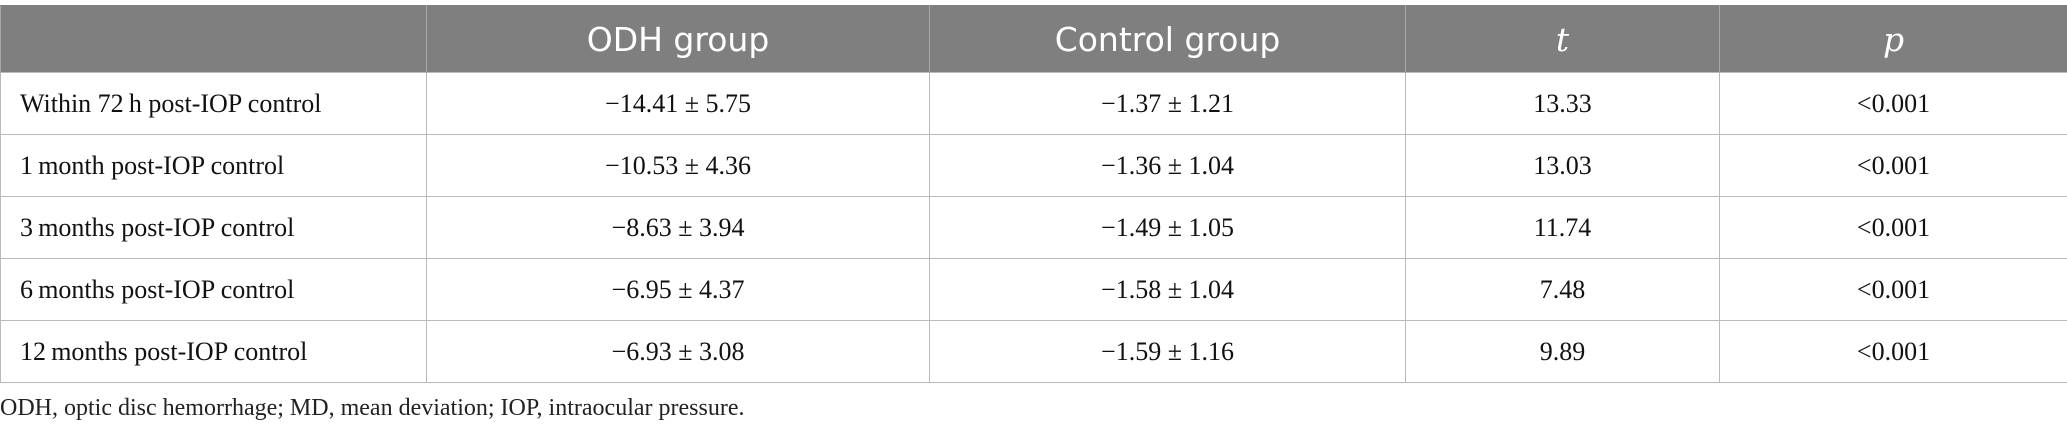  What do you see at coordinates (1167, 39) in the screenshot?
I see `header-control-group: Control group` at bounding box center [1167, 39].